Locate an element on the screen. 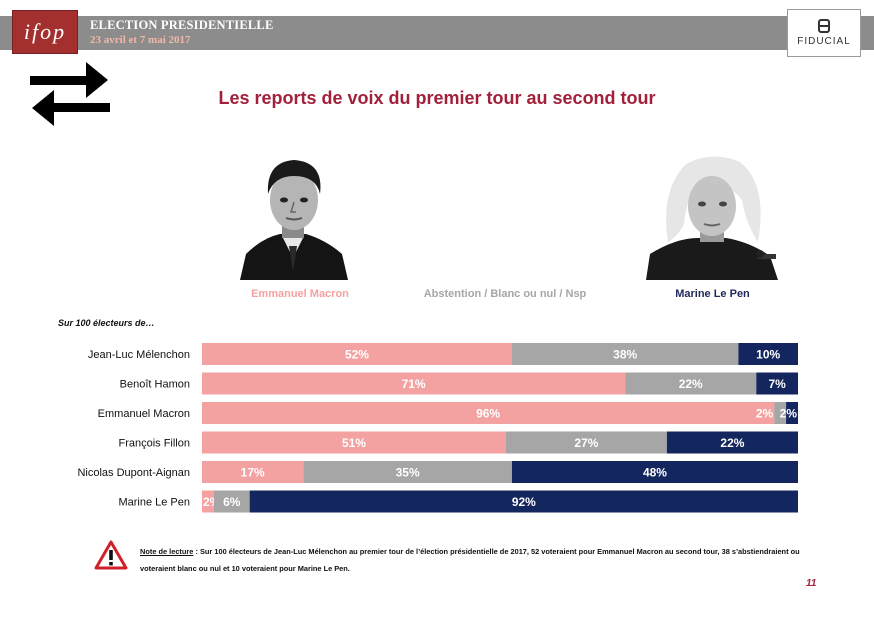  fiducial-mark-icon is located at coordinates (824, 26).